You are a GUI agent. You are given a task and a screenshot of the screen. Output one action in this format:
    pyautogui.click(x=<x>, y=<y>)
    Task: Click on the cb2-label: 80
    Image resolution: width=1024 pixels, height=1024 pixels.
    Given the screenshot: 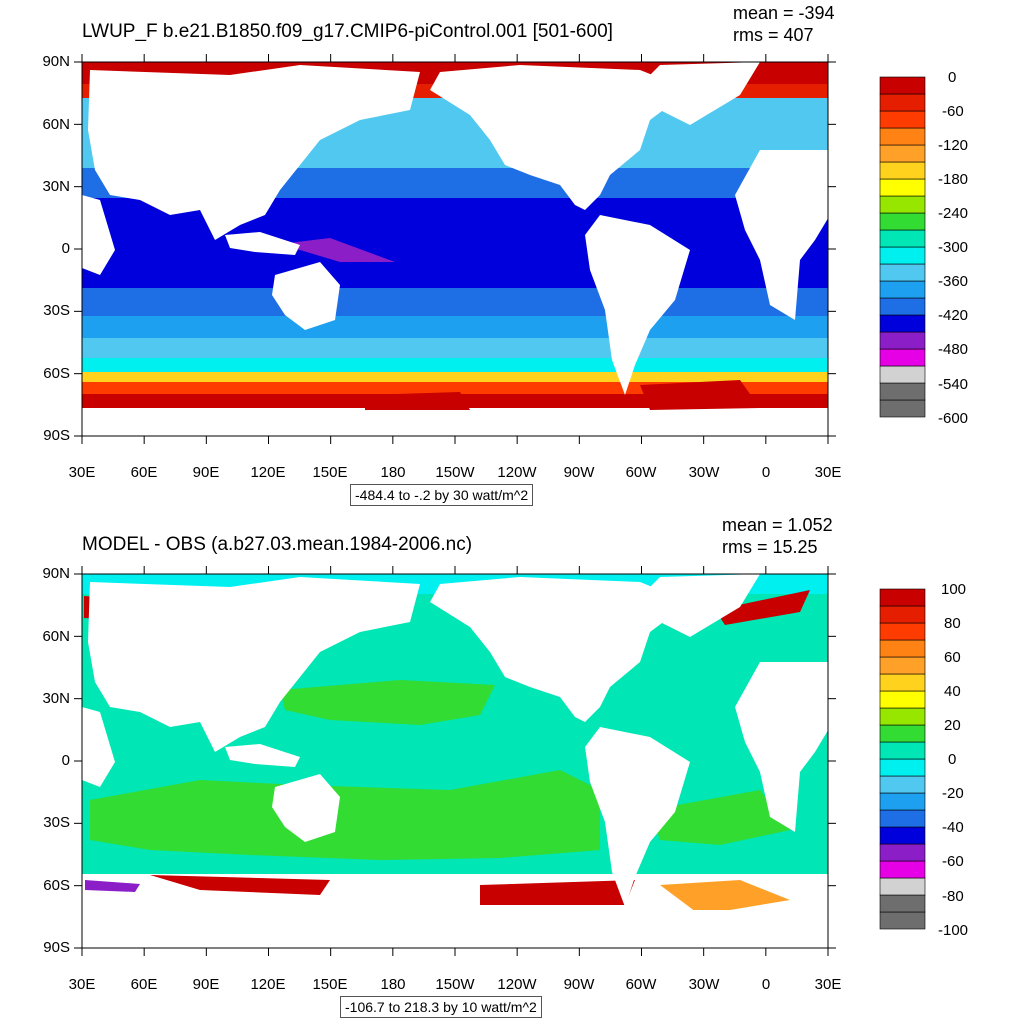 What is the action you would take?
    pyautogui.click(x=952, y=623)
    